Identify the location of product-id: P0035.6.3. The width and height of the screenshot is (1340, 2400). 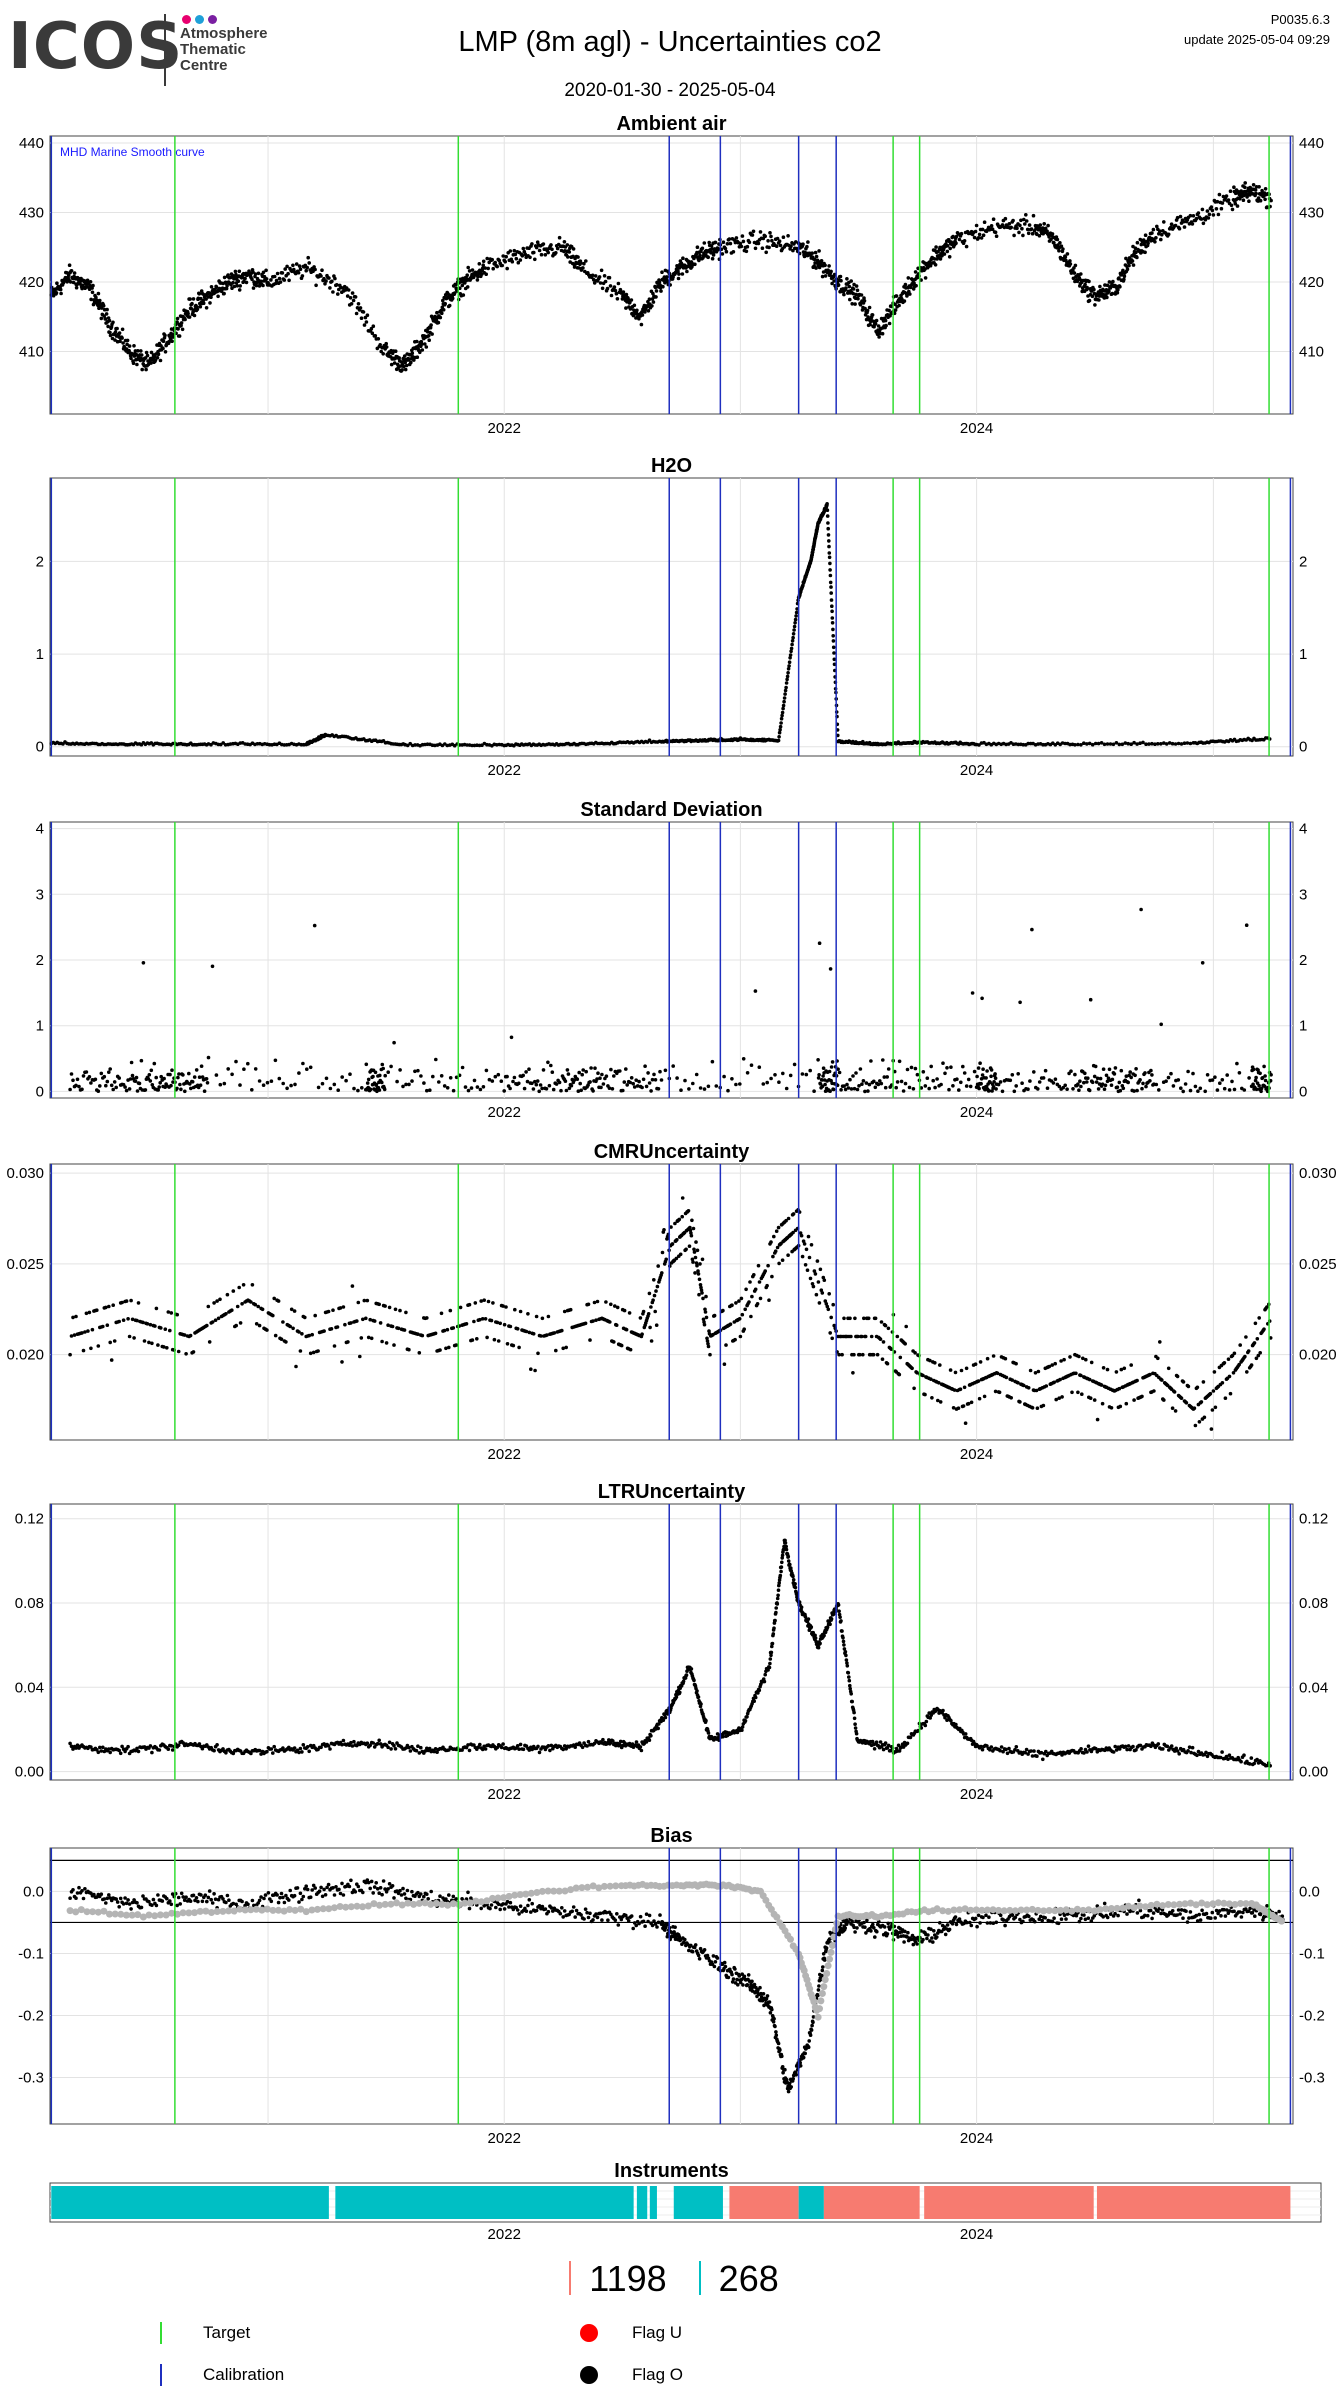
(1300, 19).